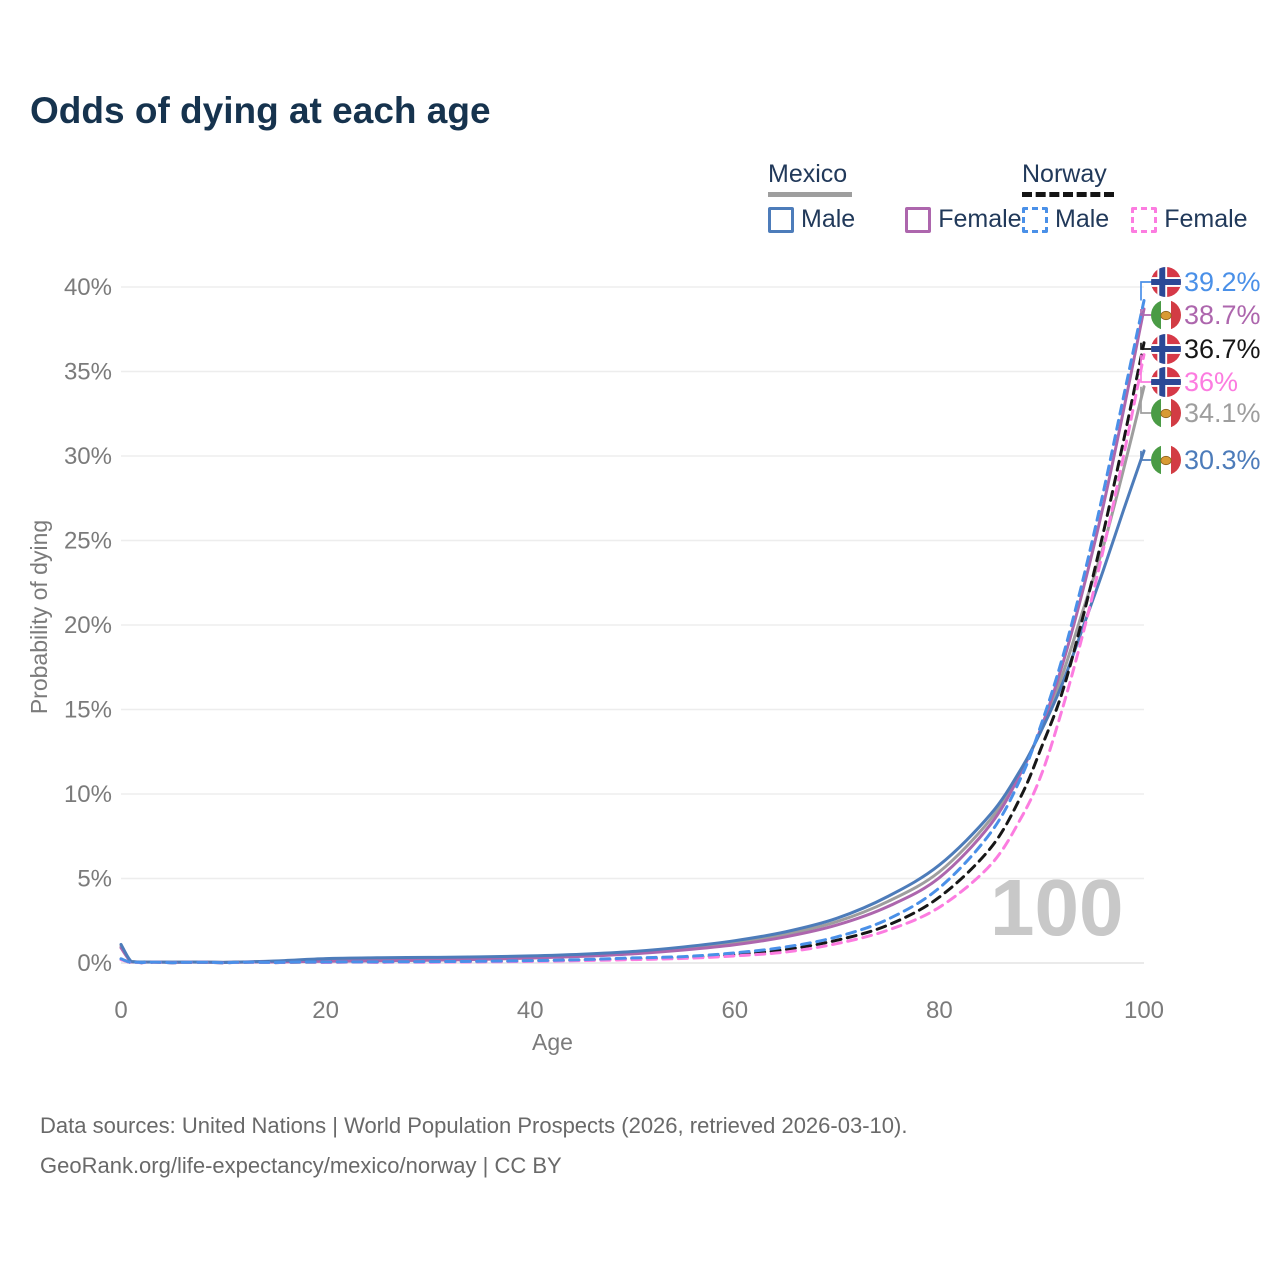  Describe the element at coordinates (88, 456) in the screenshot. I see `y-tick-label: 30%` at that location.